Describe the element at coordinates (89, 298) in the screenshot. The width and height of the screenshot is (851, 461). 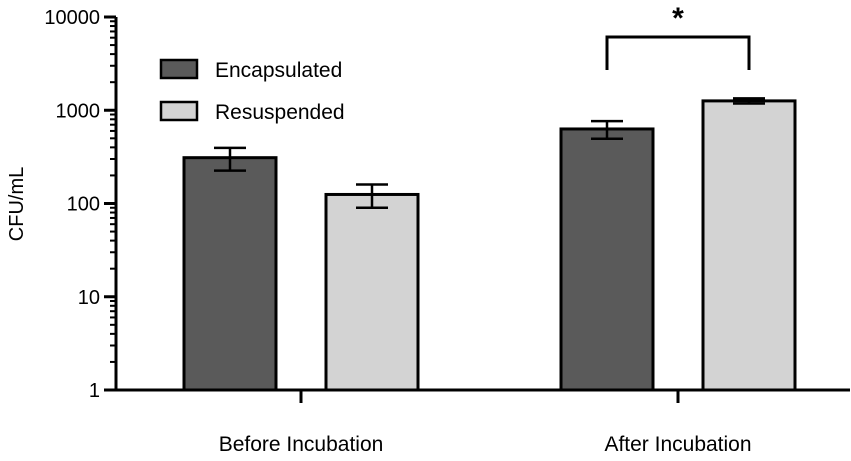
I see `y-tick-label: 10` at that location.